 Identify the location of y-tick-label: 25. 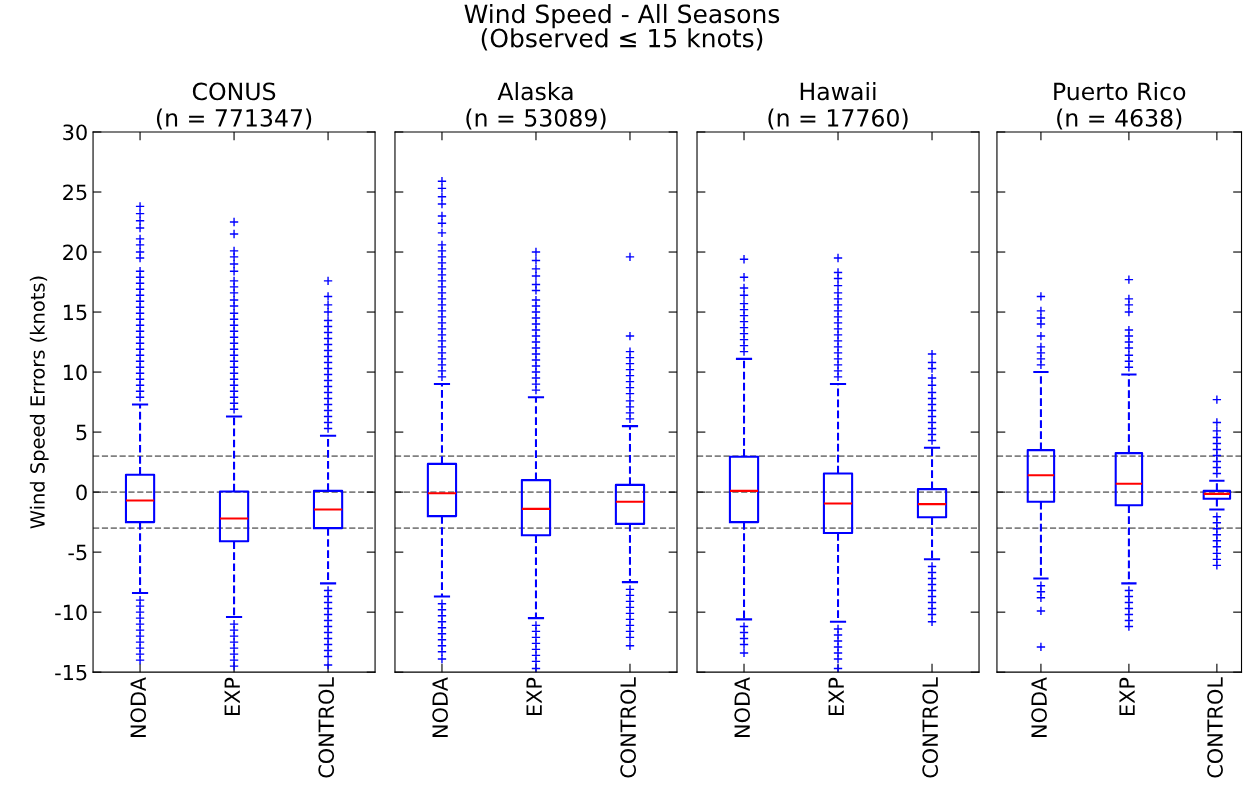
(75, 192).